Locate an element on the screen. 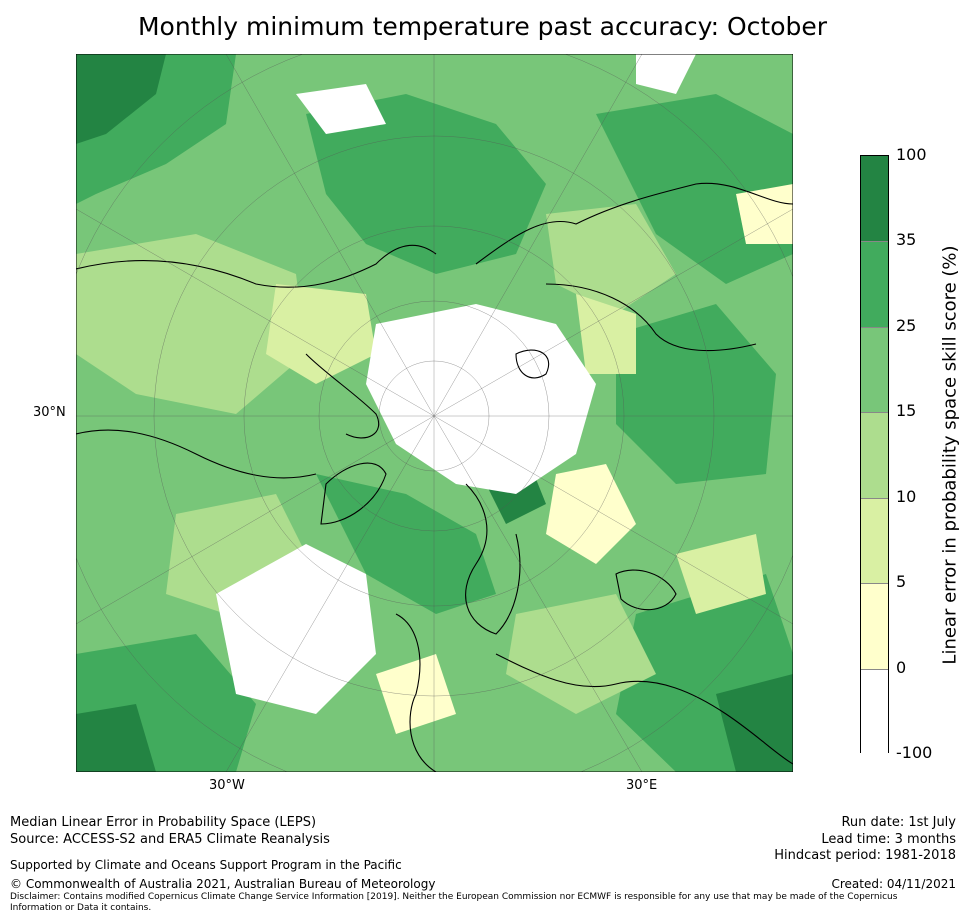 This screenshot has height=919, width=965. colorbar-tick-label: 15 is located at coordinates (906, 411).